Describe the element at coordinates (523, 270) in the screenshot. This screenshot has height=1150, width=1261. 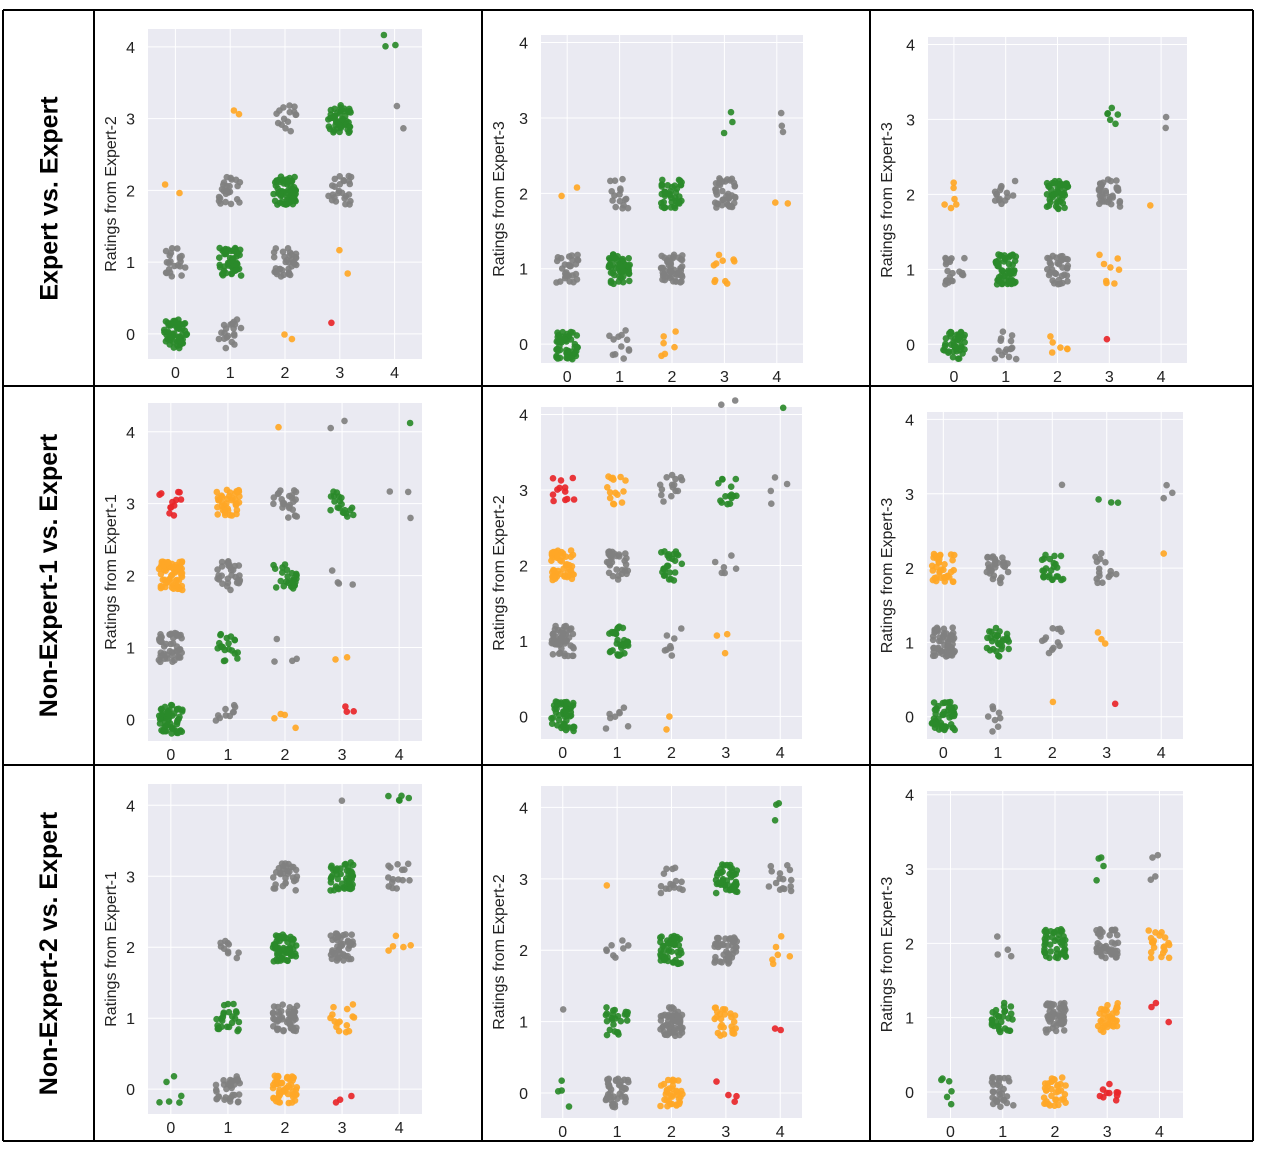
I see `y-tick-label: 1` at that location.